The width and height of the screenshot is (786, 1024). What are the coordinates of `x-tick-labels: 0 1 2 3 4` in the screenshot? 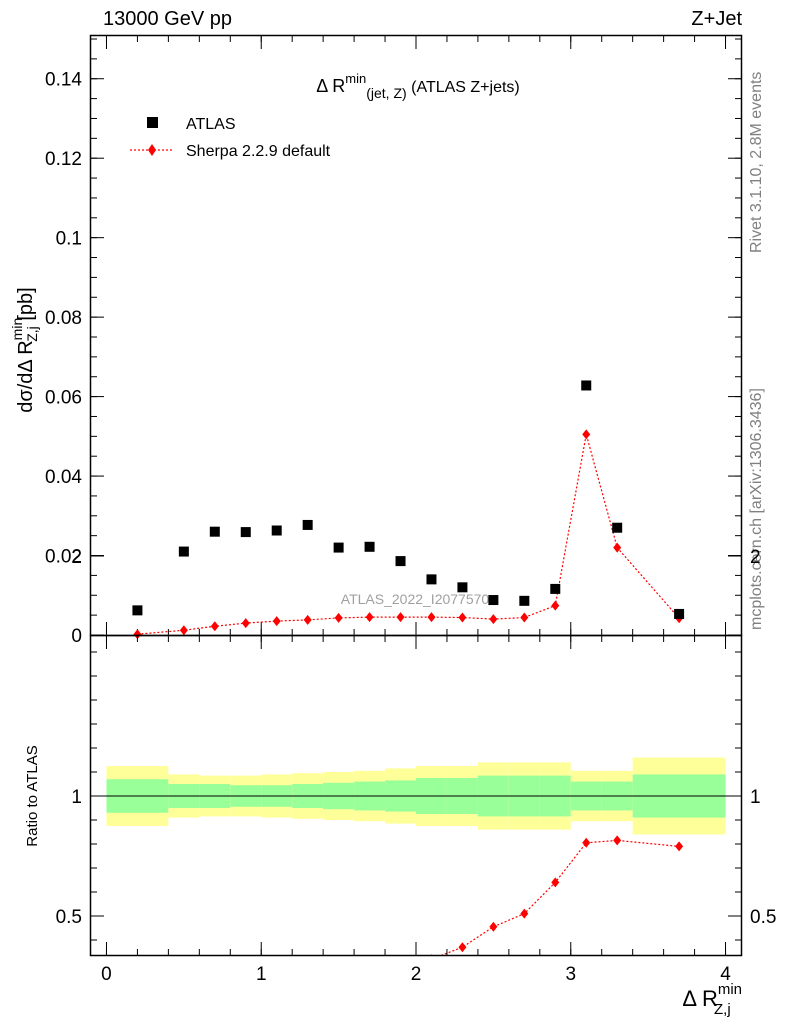 It's located at (416, 974).